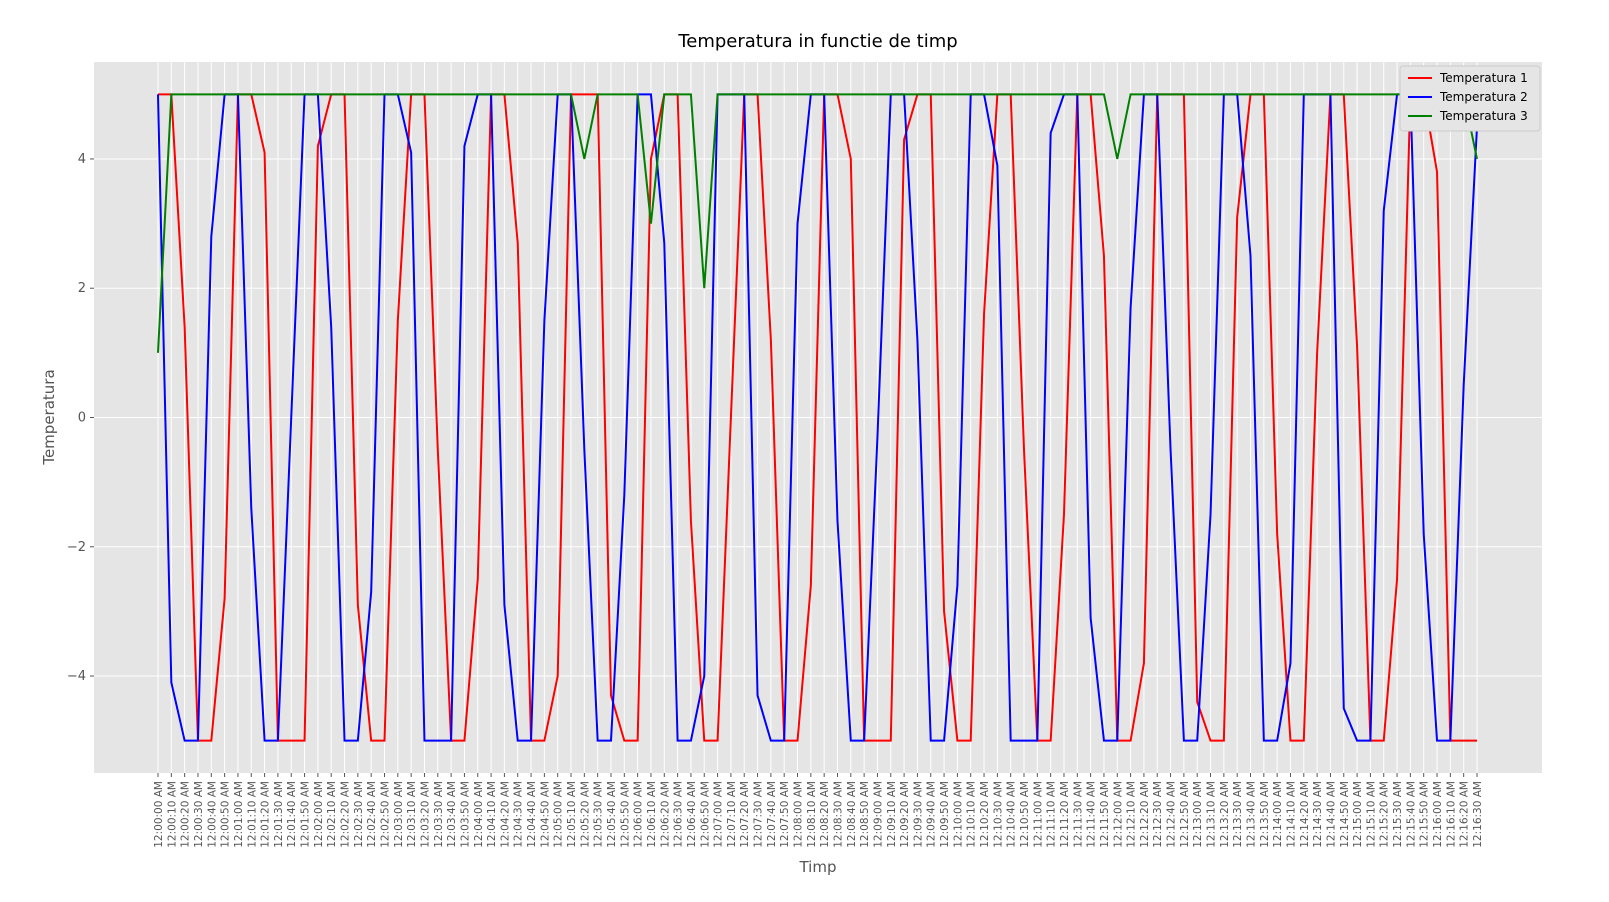 This screenshot has width=1609, height=902. What do you see at coordinates (599, 814) in the screenshot?
I see `x-tick-label: 12:05:30 AM` at bounding box center [599, 814].